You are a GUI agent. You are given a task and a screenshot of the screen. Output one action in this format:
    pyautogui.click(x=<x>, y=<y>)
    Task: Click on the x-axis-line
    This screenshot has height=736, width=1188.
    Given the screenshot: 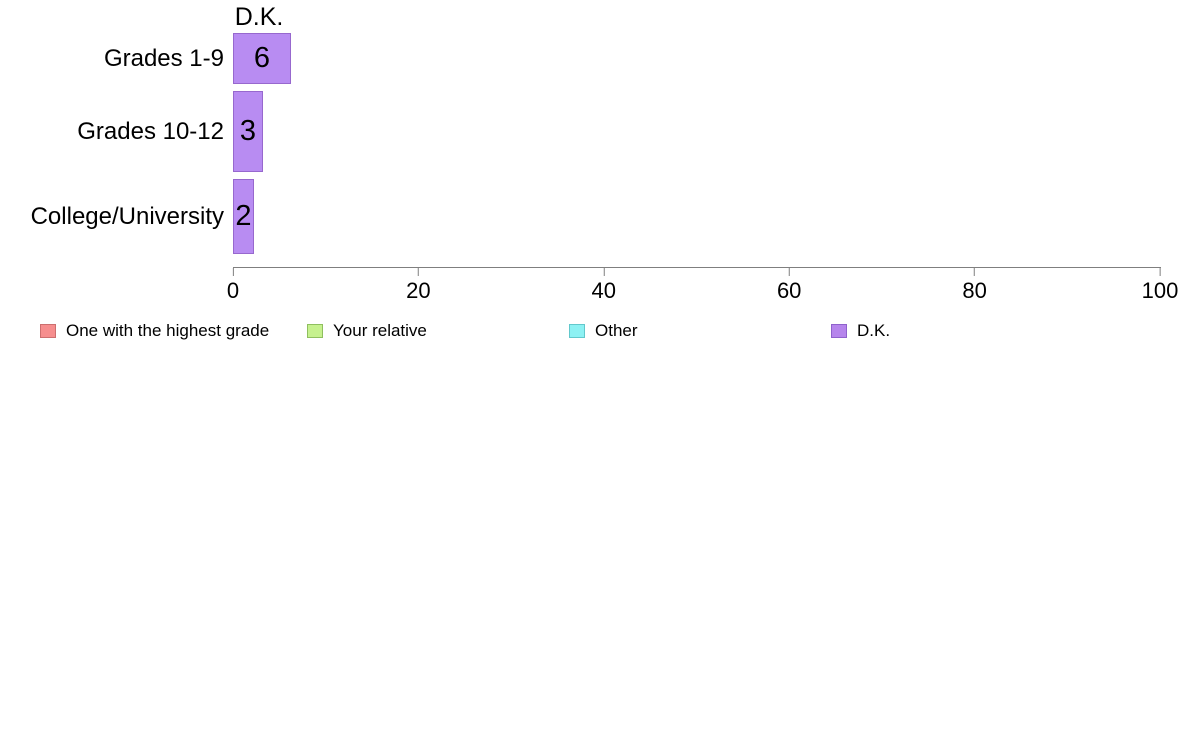 What is the action you would take?
    pyautogui.click(x=697, y=267)
    